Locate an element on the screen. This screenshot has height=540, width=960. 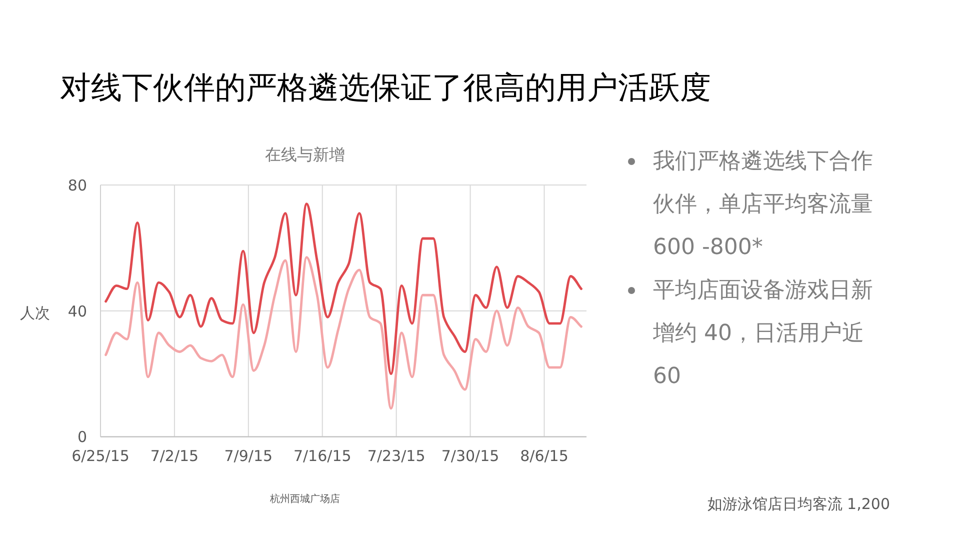
text: 如游泳馆店日均客流 1,200 is located at coordinates (798, 504).